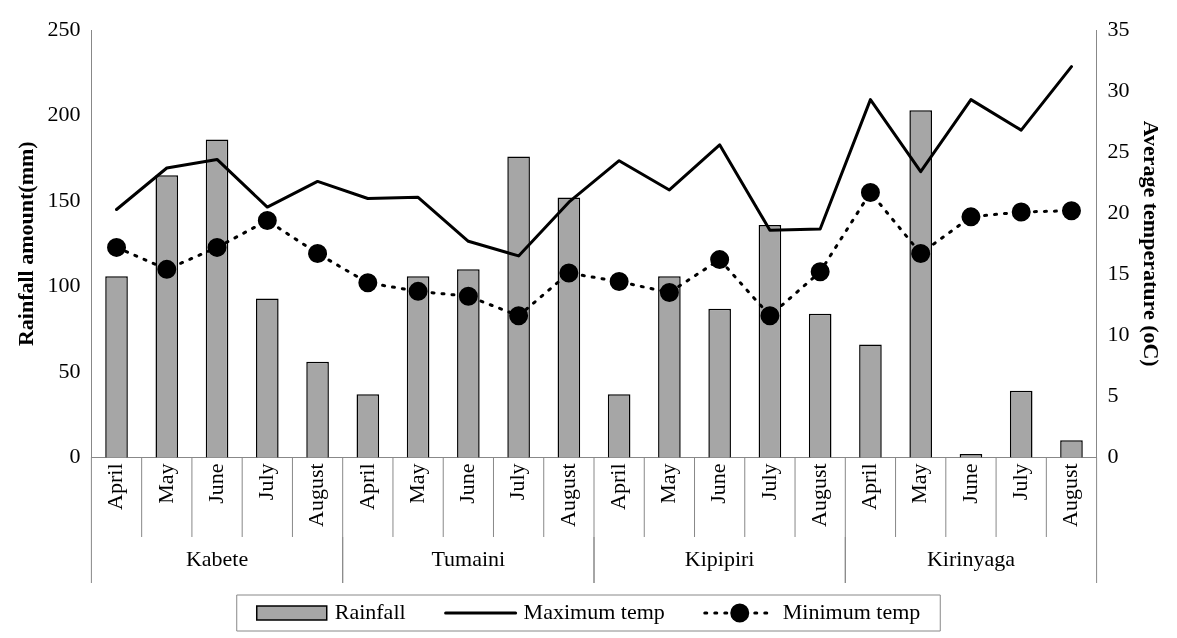  Describe the element at coordinates (1118, 273) in the screenshot. I see `y2-tick-label: 15` at that location.